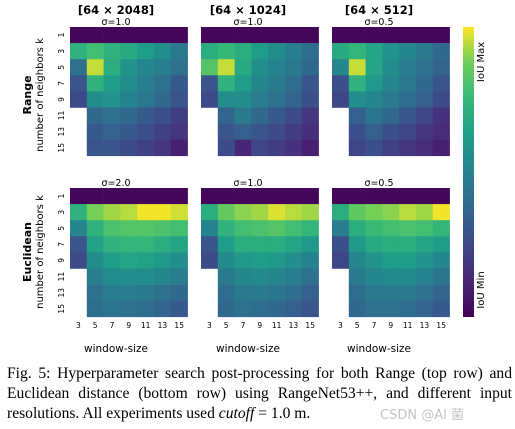 This screenshot has width=515, height=429. Describe the element at coordinates (357, 325) in the screenshot. I see `x-tick-label: 5` at that location.